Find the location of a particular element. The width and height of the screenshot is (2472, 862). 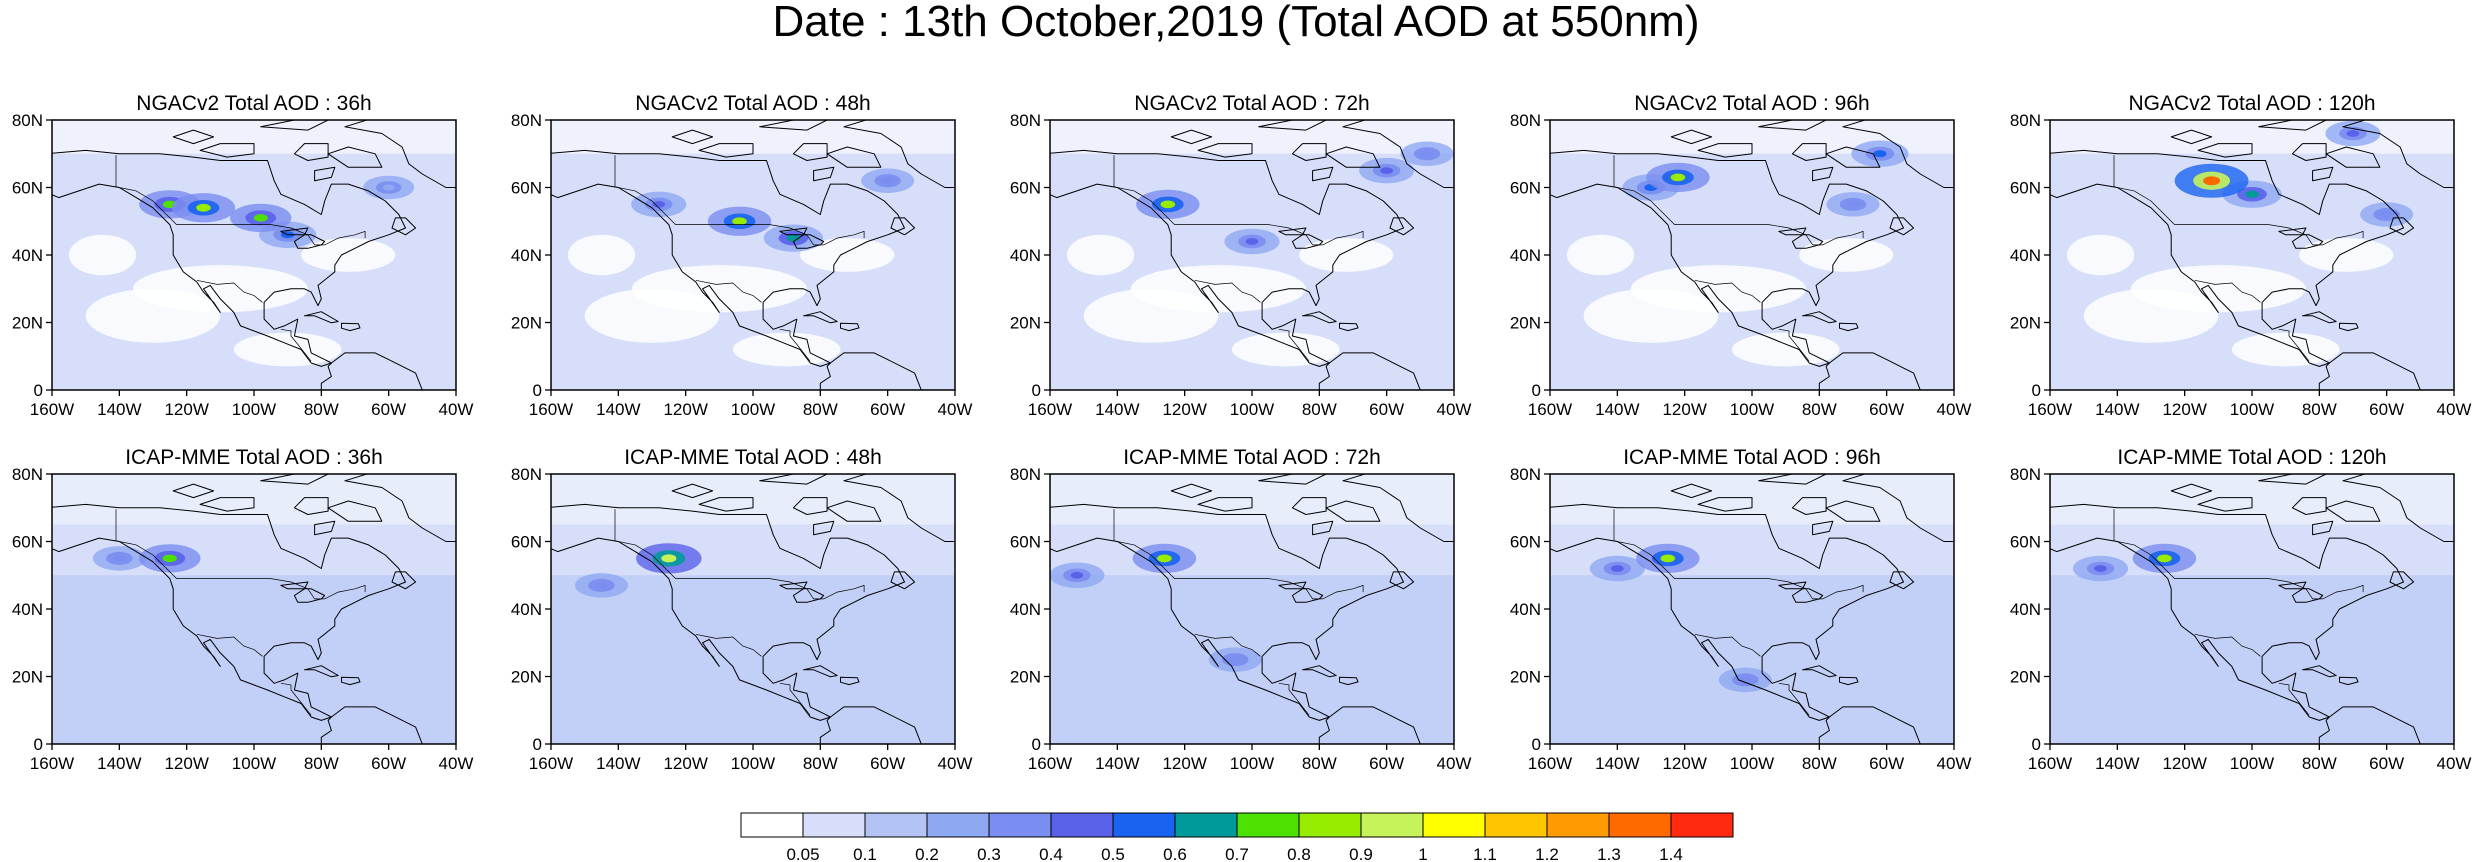

lat-tick-label: 60N is located at coordinates (2025, 542).